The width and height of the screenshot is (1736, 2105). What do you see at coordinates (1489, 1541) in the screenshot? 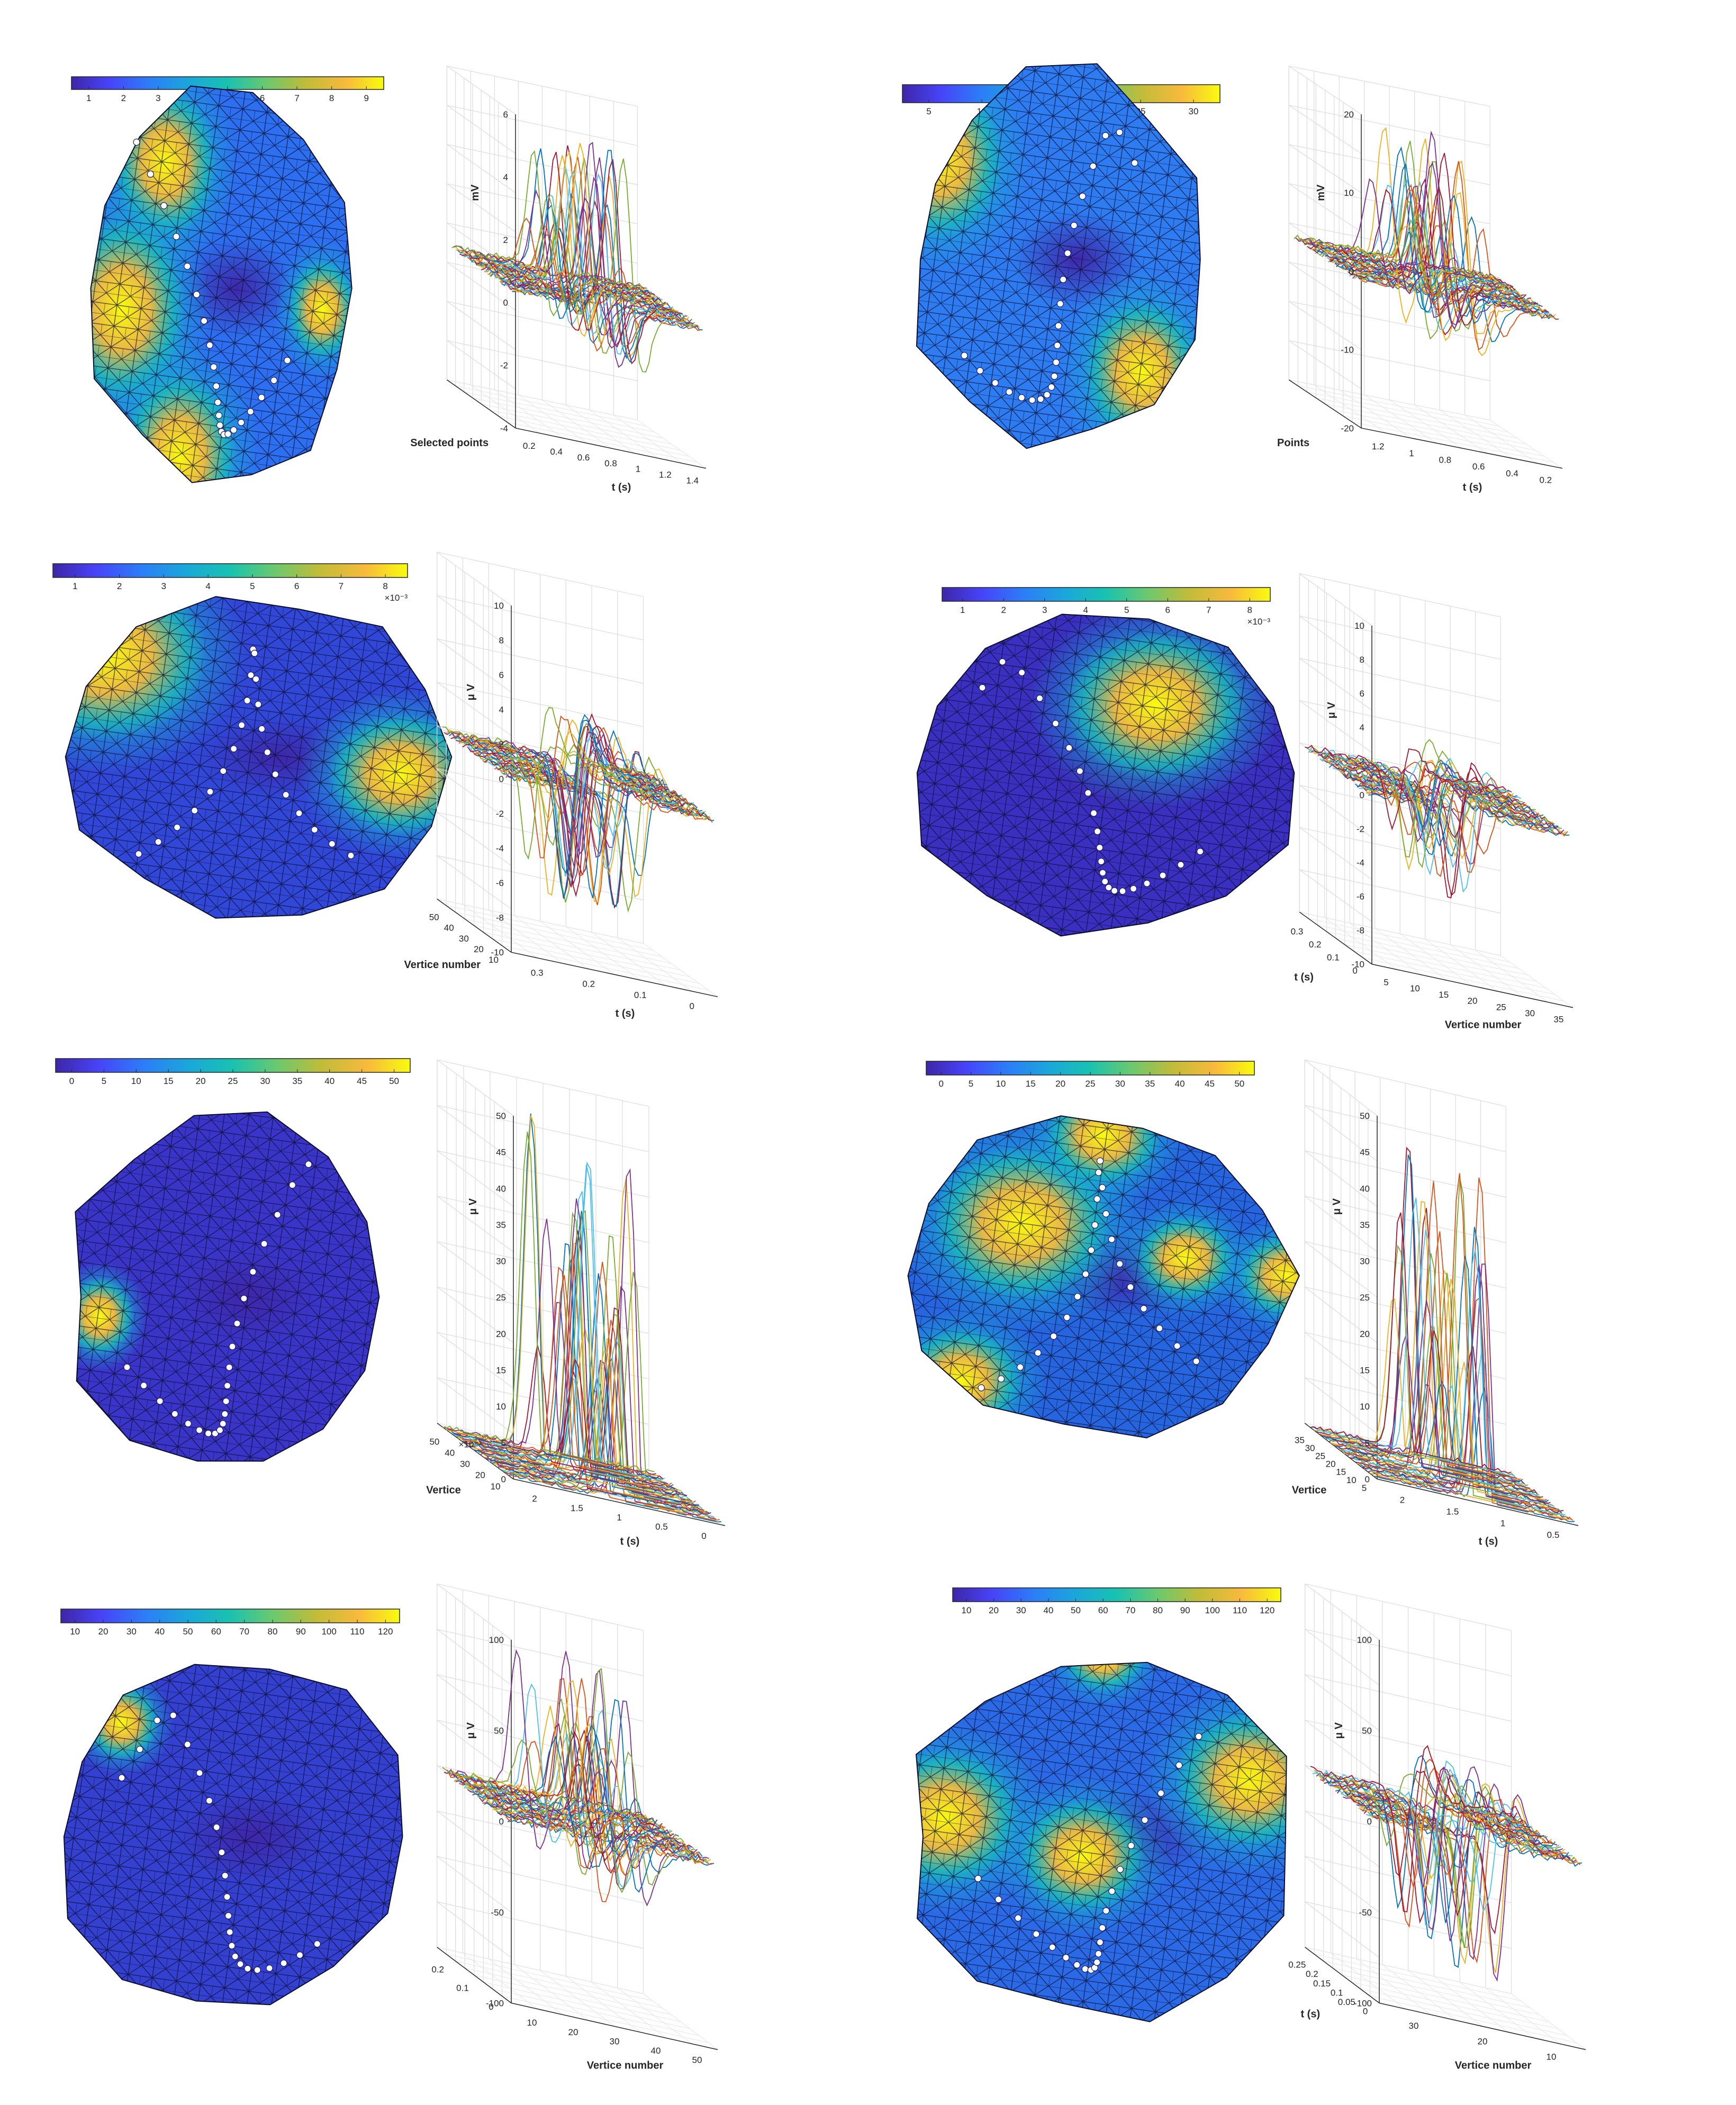
I see `x-axis-label: t (s)` at bounding box center [1489, 1541].